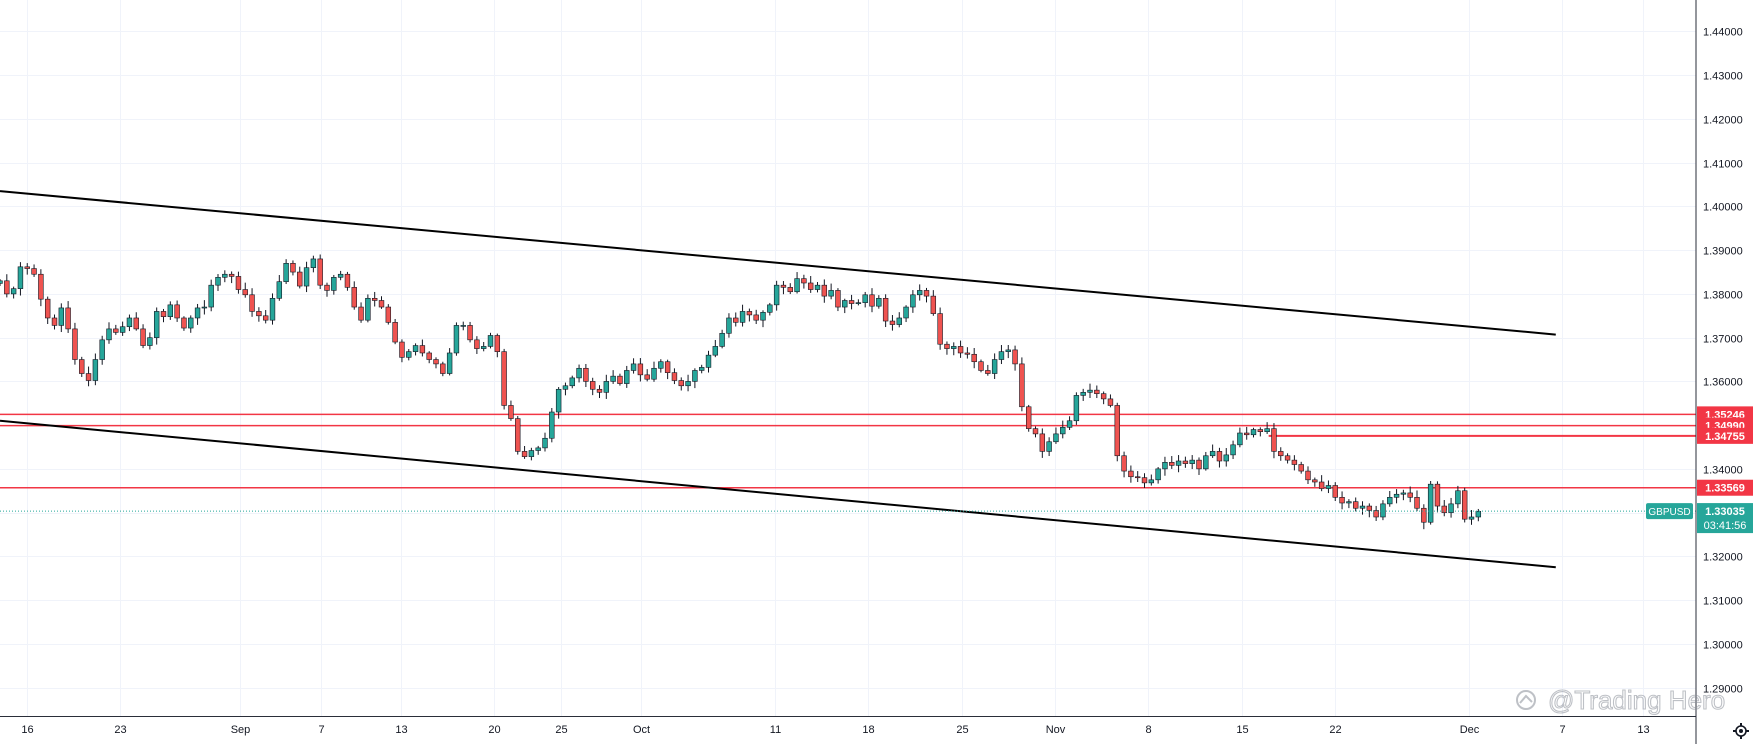 The width and height of the screenshot is (1759, 749). I want to click on settings-gear-icon, so click(1741, 731).